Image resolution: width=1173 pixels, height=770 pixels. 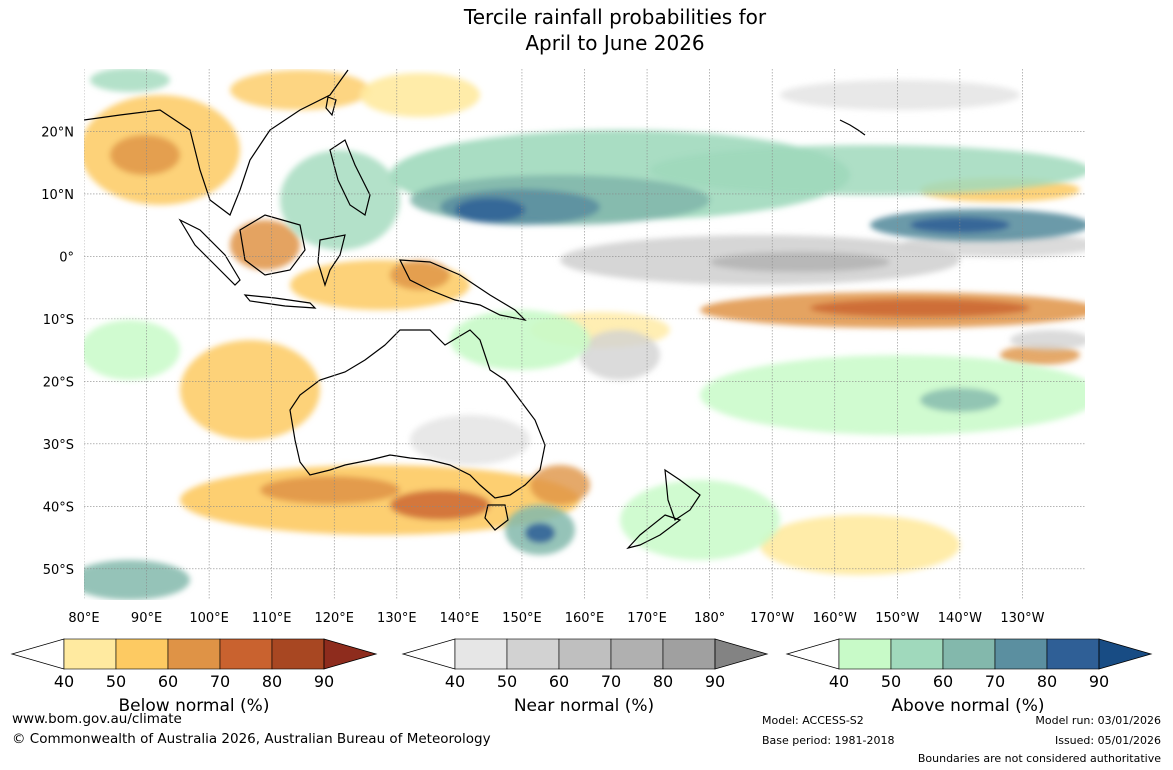 What do you see at coordinates (58, 445) in the screenshot?
I see `latitude-label: 30°S` at bounding box center [58, 445].